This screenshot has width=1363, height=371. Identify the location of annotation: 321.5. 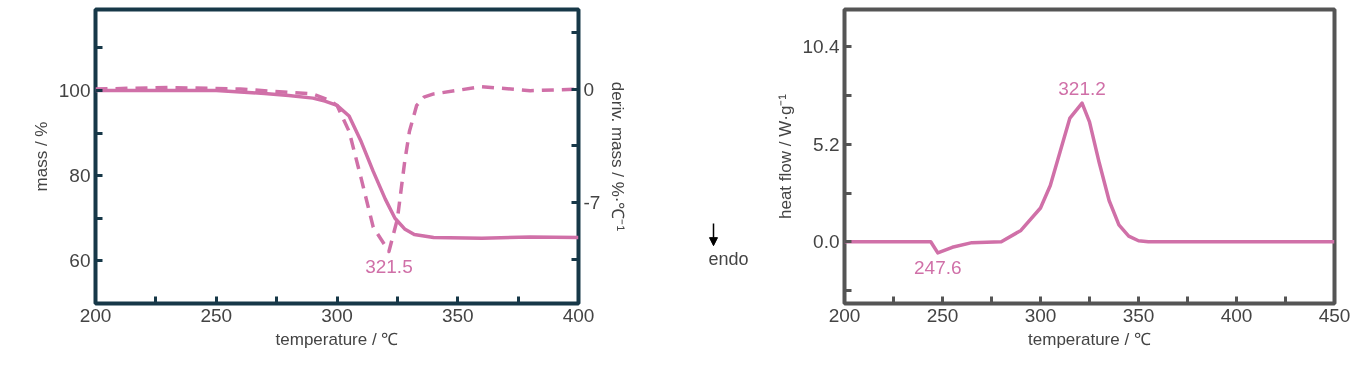
(389, 266).